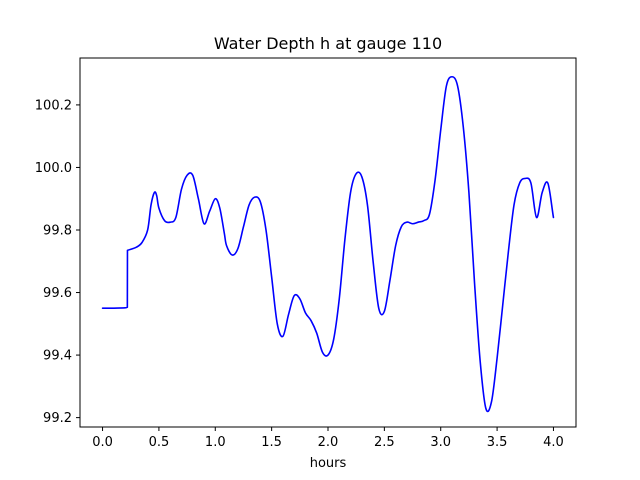 The height and width of the screenshot is (480, 640). Describe the element at coordinates (328, 463) in the screenshot. I see `x-axis-label: hours` at that location.